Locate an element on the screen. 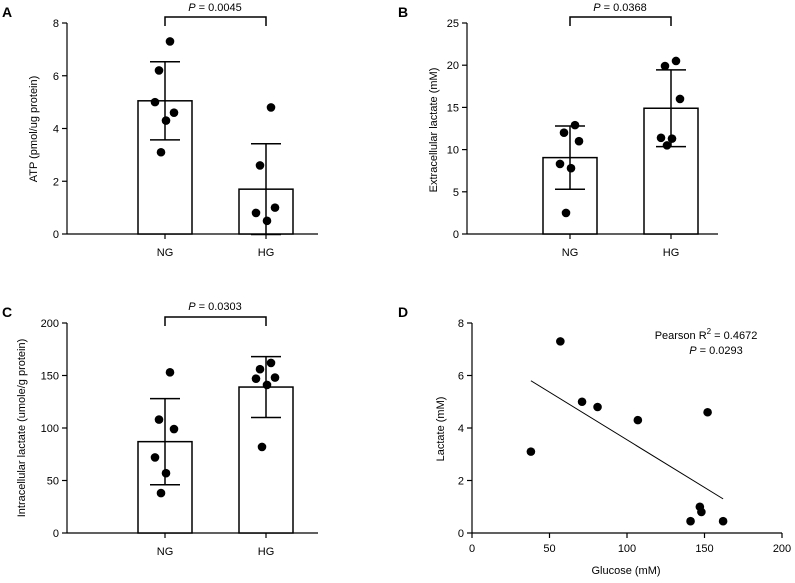 The width and height of the screenshot is (795, 583). panel-d-y-tick-label: 4 is located at coordinates (461, 429).